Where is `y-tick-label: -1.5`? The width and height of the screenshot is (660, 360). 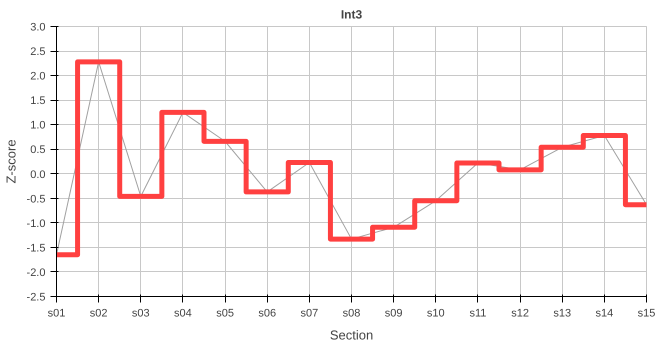
y-tick-label: -1.5 is located at coordinates (36, 248).